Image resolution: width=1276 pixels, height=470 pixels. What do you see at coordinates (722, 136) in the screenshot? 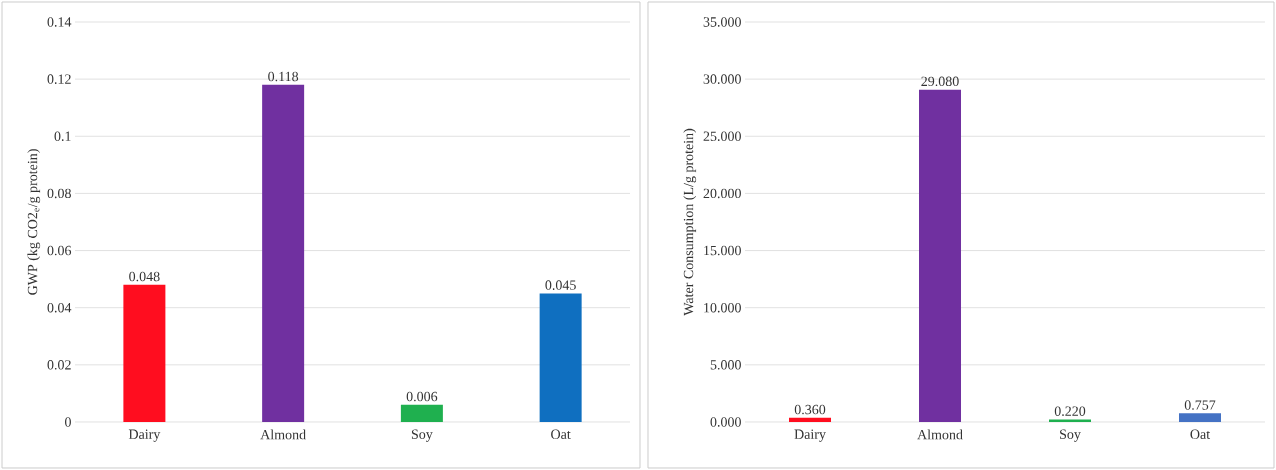
I see `y-tick-label: 25.000` at bounding box center [722, 136].